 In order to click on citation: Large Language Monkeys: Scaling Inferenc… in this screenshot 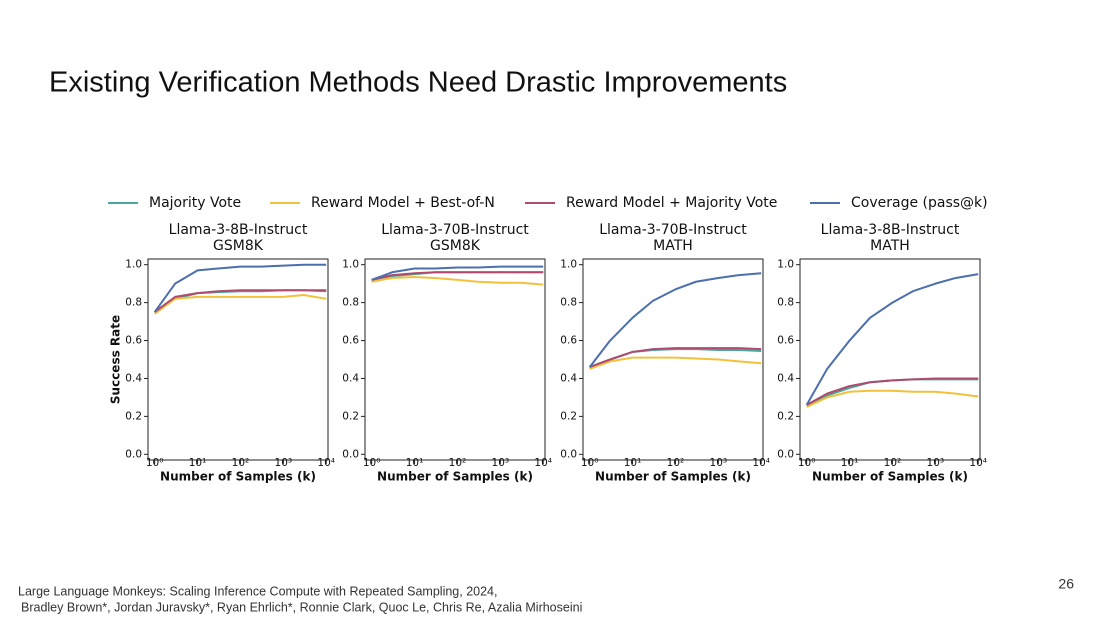, I will do `click(257, 591)`.